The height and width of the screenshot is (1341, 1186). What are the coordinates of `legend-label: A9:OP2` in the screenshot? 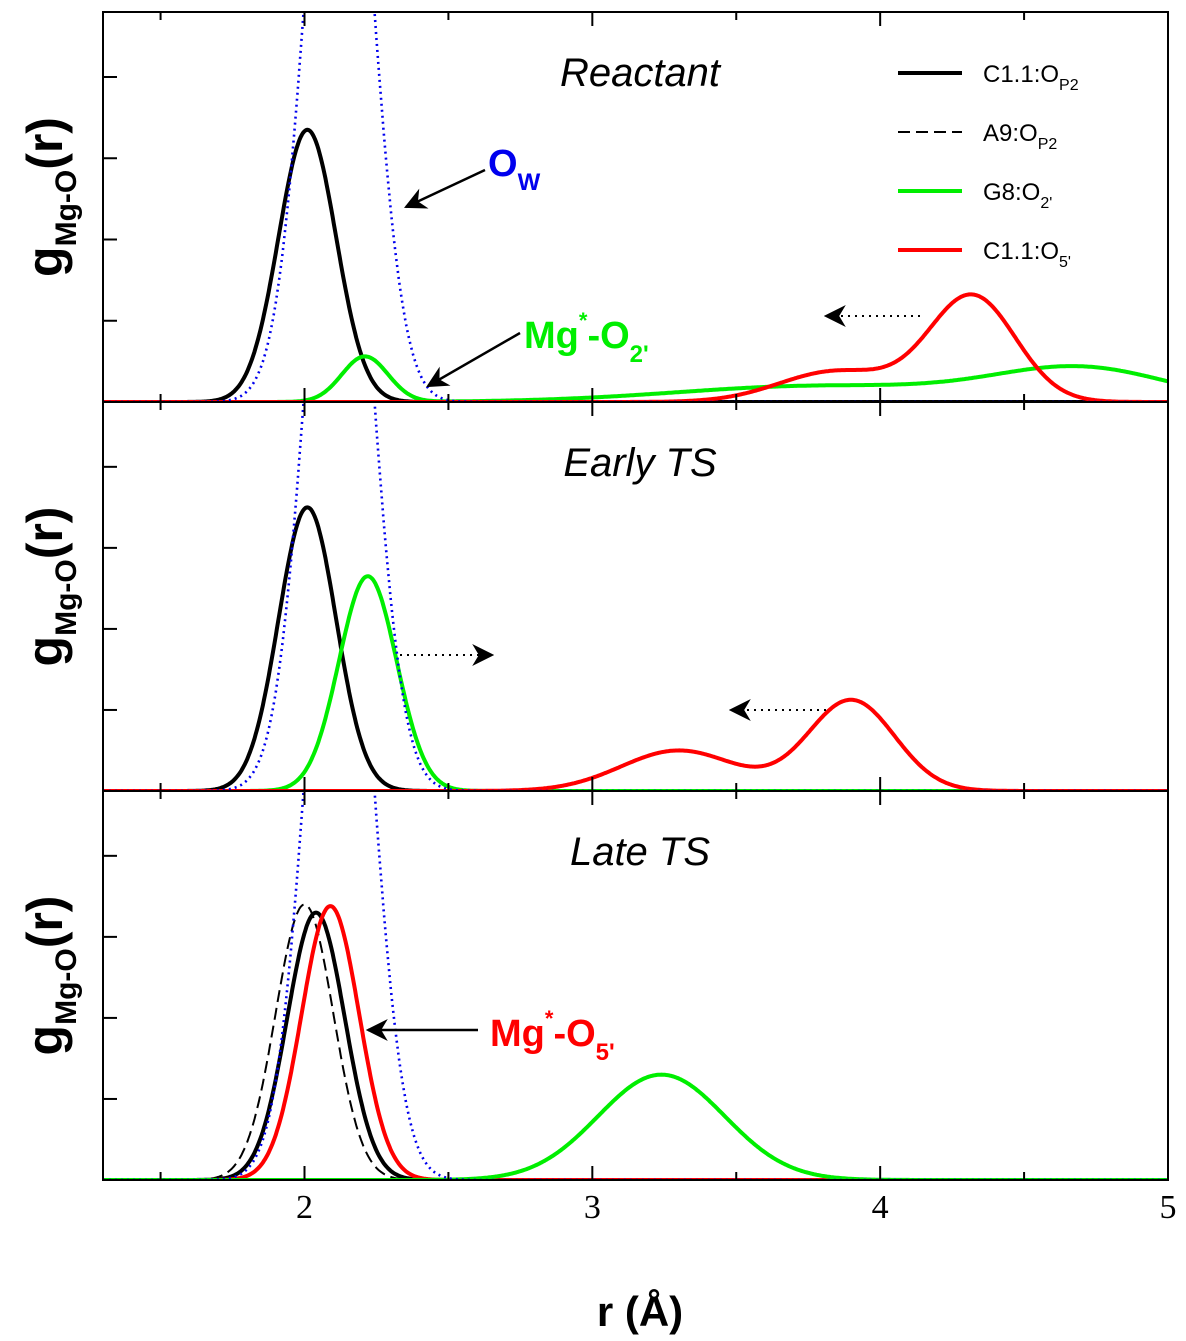 It's located at (1020, 136).